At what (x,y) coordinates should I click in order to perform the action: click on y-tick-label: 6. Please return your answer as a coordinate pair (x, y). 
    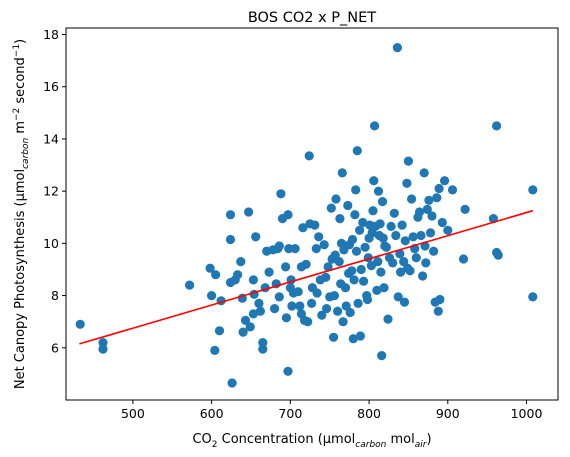
    Looking at the image, I should click on (55, 347).